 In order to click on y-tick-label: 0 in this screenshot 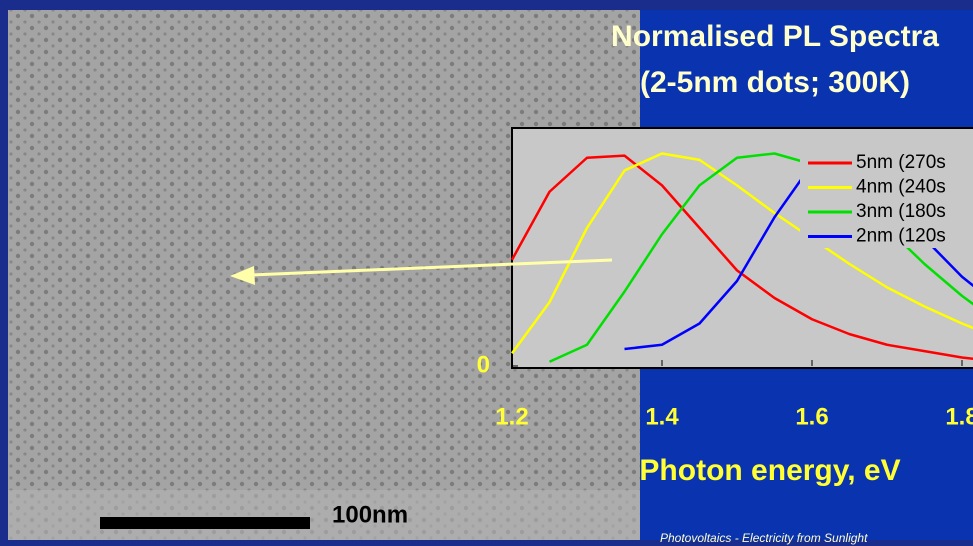, I will do `click(483, 364)`.